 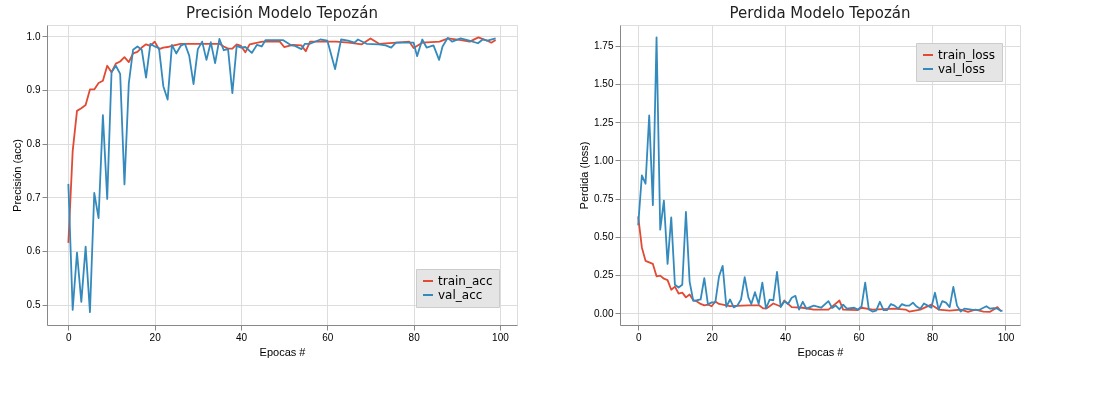 I want to click on y-tick-label: 1.0, so click(x=33, y=36).